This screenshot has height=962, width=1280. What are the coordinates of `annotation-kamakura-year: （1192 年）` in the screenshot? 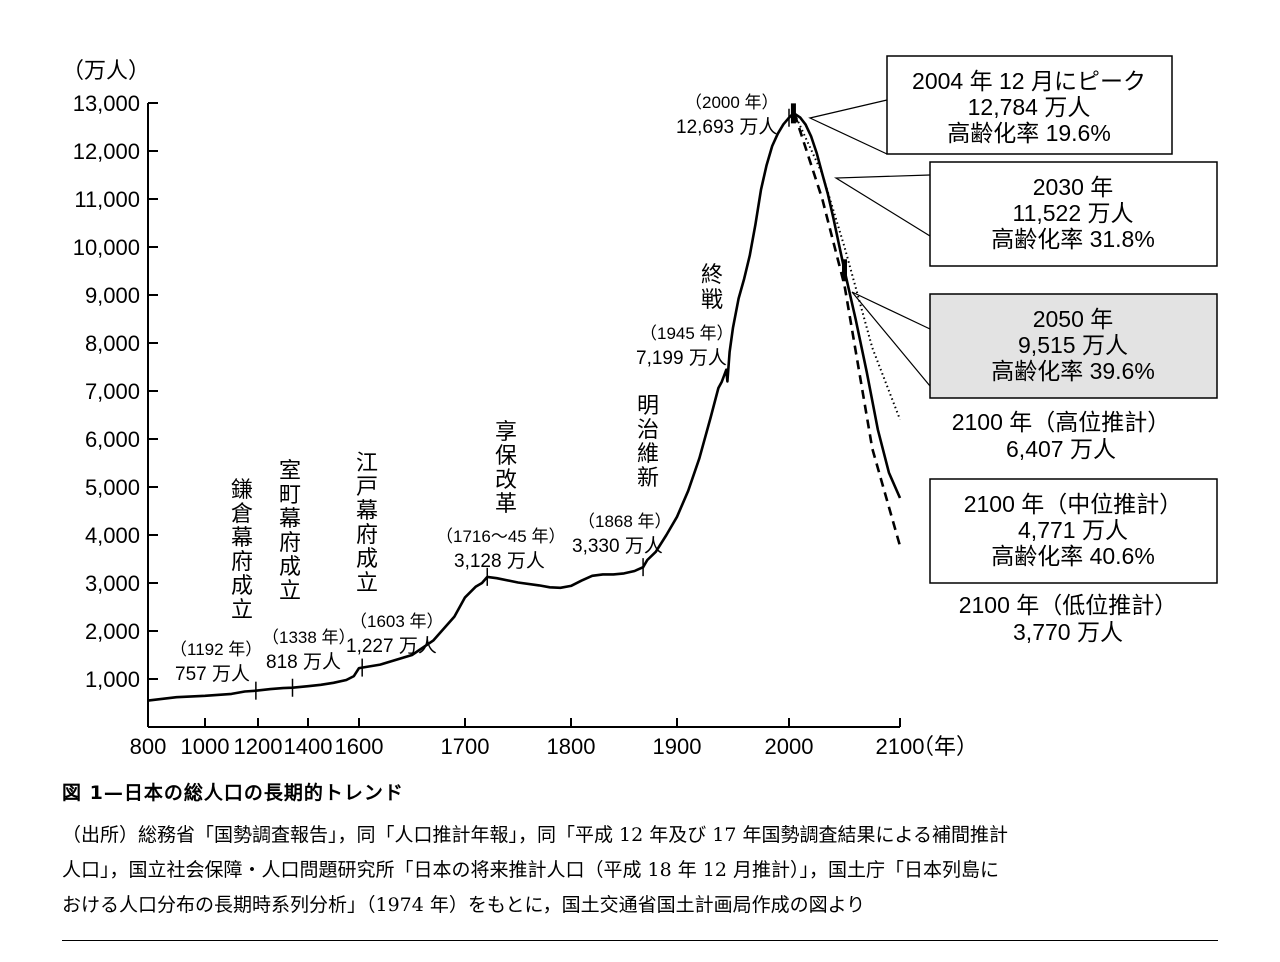 It's located at (216, 649).